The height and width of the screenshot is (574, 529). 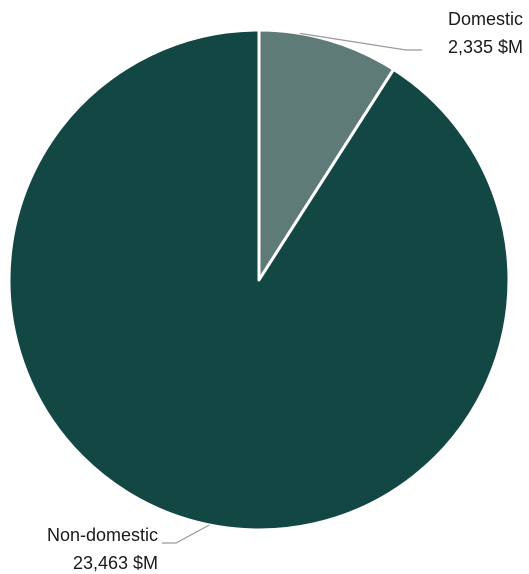 I want to click on slice-label-domestic-name: Domestic, so click(x=485, y=19).